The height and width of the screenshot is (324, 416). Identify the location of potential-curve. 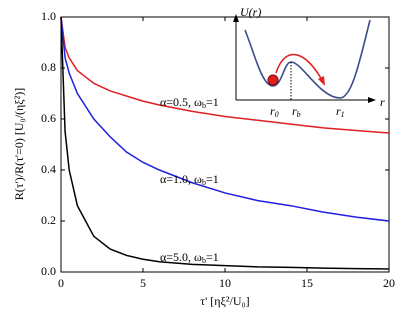
(307, 59).